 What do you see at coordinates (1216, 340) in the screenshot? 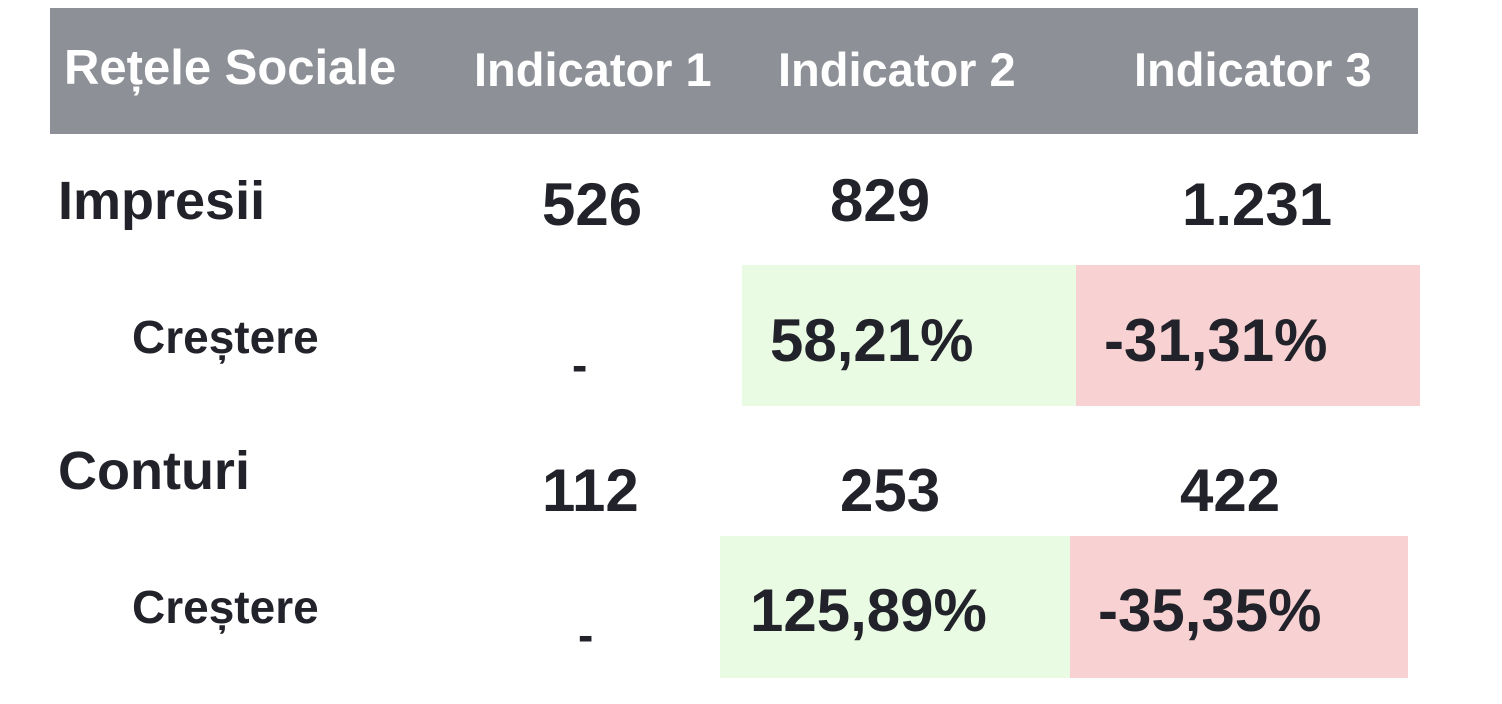
I see `impressions-growth-indicator-3: -31,31%` at bounding box center [1216, 340].